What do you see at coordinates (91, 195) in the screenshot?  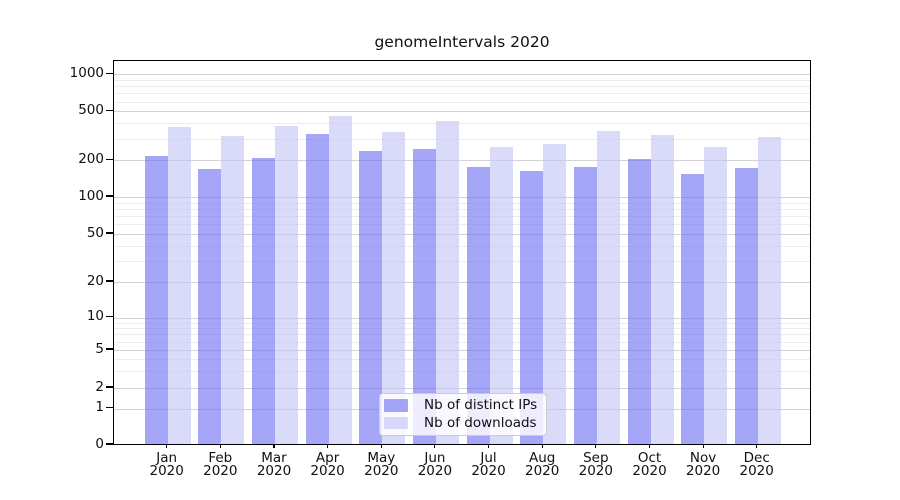 I see `y-tick-label-100: 100` at bounding box center [91, 195].